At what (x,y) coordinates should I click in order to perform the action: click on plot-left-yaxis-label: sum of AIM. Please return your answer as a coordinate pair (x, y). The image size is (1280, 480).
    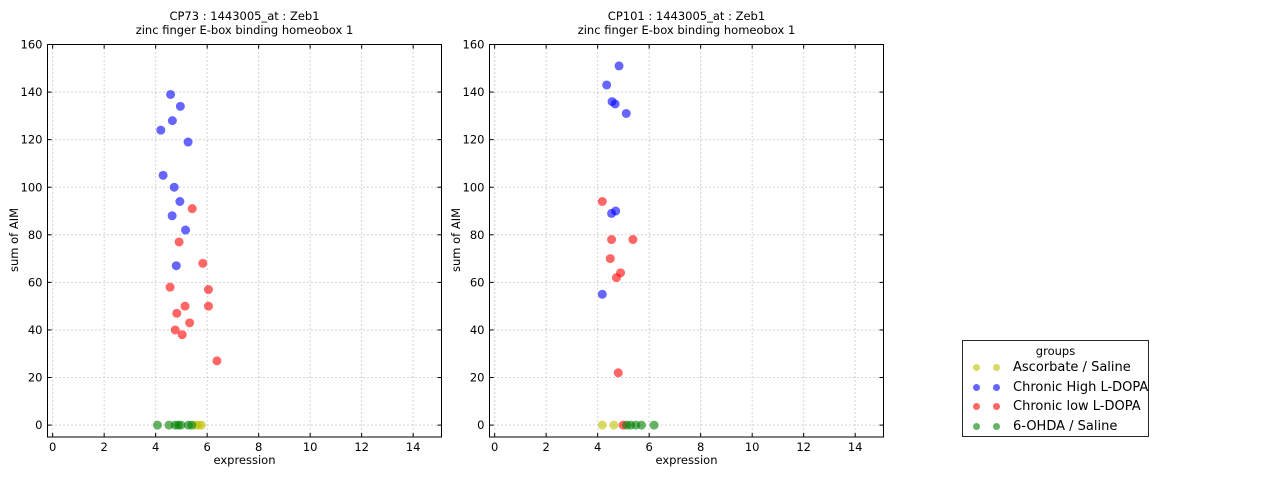
    Looking at the image, I should click on (14, 240).